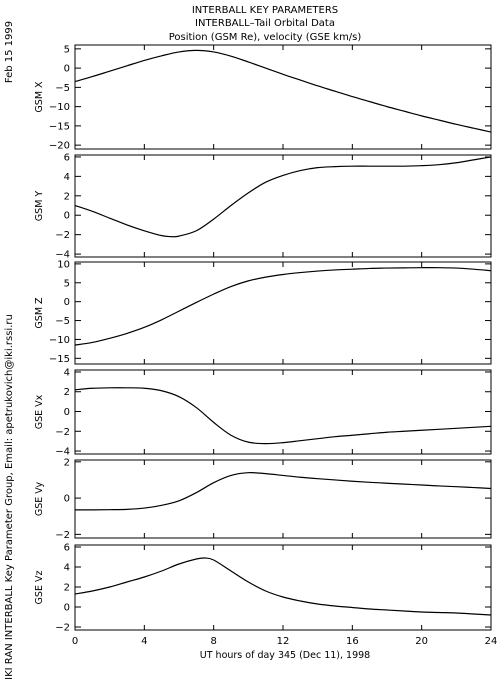 This screenshot has width=504, height=689. I want to click on y-axis-label: GSE Vy, so click(39, 498).